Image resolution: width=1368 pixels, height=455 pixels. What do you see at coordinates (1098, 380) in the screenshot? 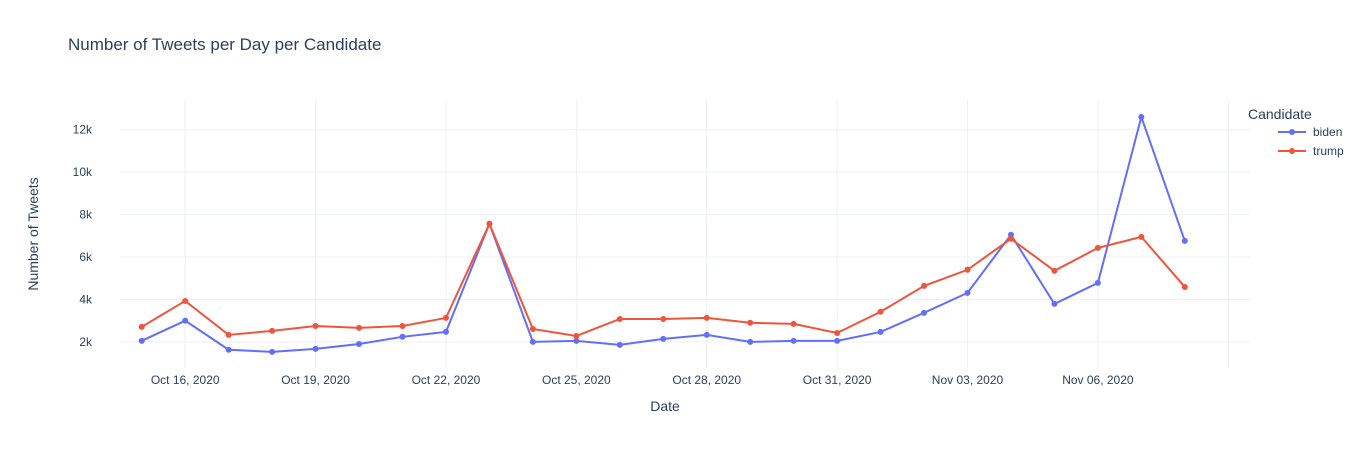
I see `x-tick-label: Nov 06, 2020` at bounding box center [1098, 380].